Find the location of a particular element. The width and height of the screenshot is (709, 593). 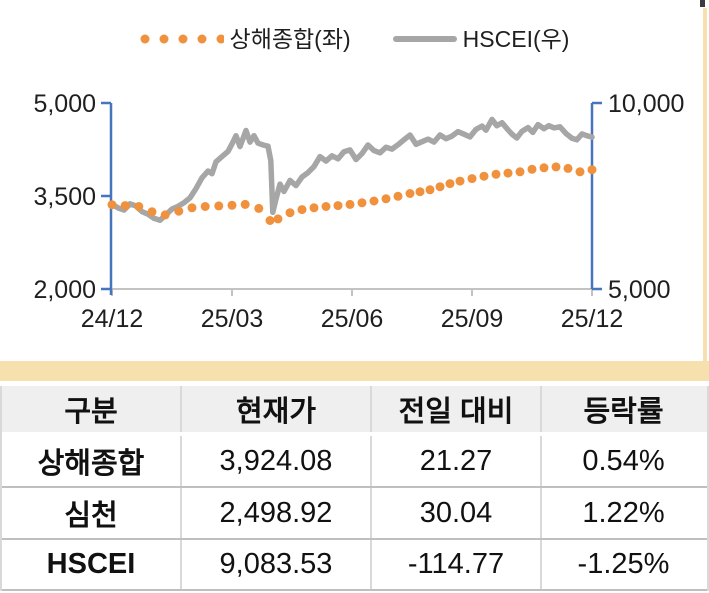

row-change: 21.27 is located at coordinates (457, 461).